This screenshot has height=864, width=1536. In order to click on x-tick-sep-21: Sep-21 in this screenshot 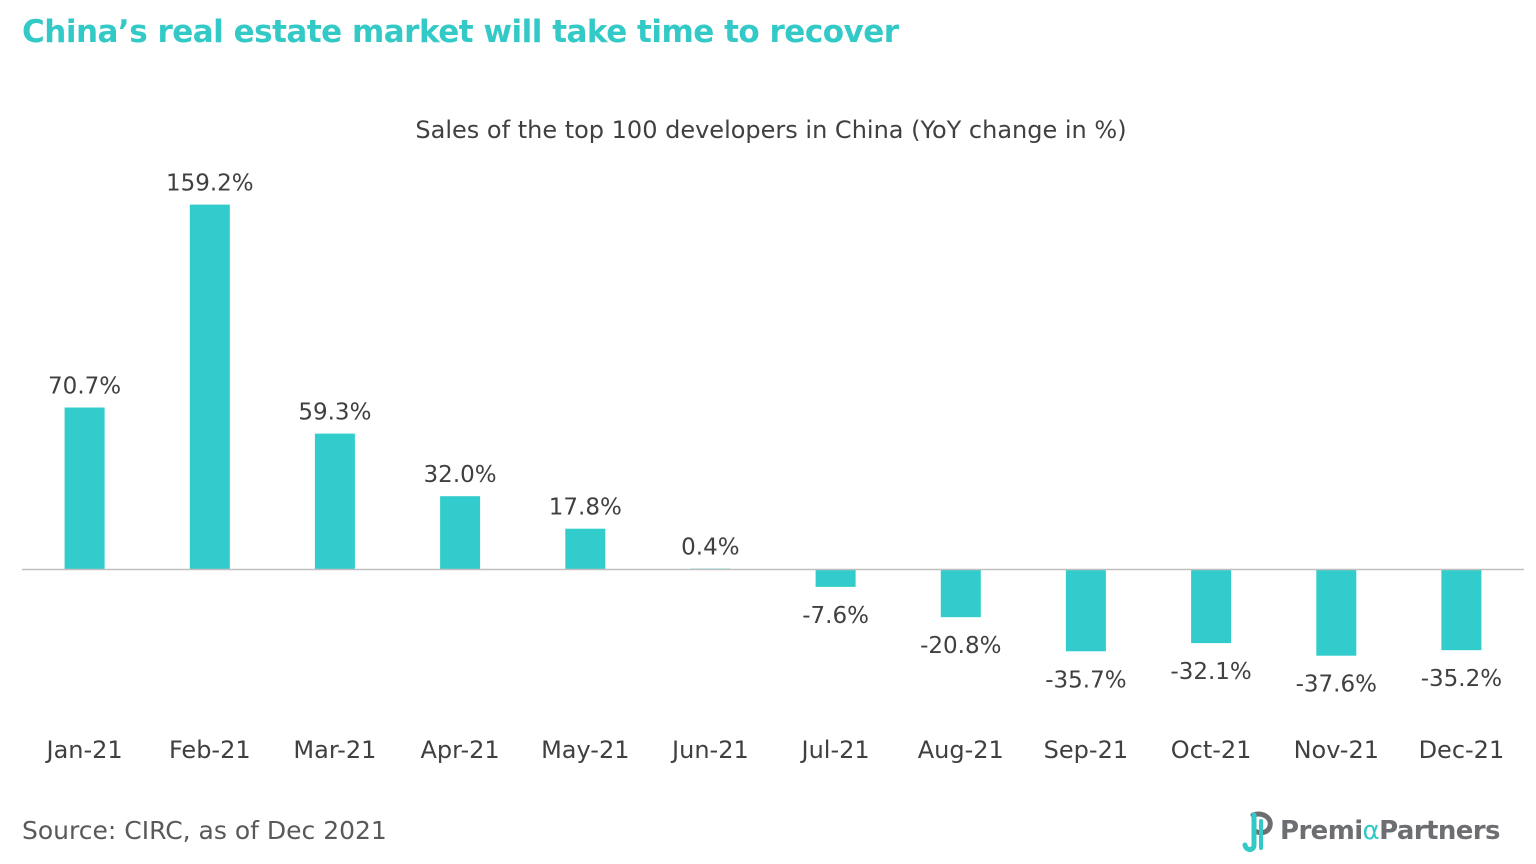, I will do `click(1086, 750)`.